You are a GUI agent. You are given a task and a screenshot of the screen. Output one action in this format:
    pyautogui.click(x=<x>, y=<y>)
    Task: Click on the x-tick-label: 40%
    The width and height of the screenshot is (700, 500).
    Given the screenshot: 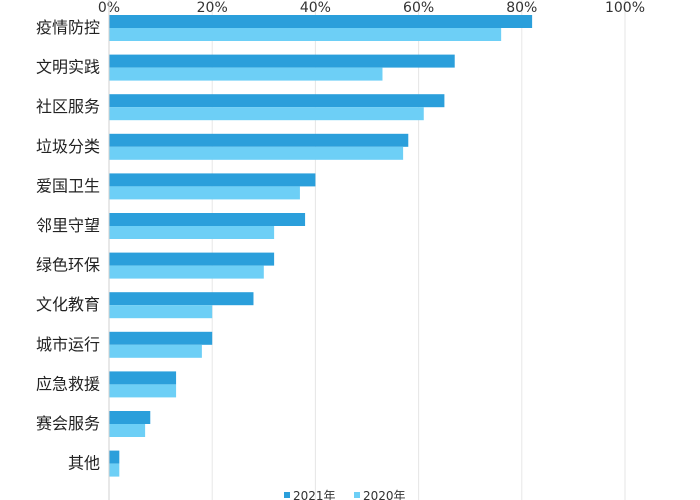 What is the action you would take?
    pyautogui.click(x=315, y=8)
    